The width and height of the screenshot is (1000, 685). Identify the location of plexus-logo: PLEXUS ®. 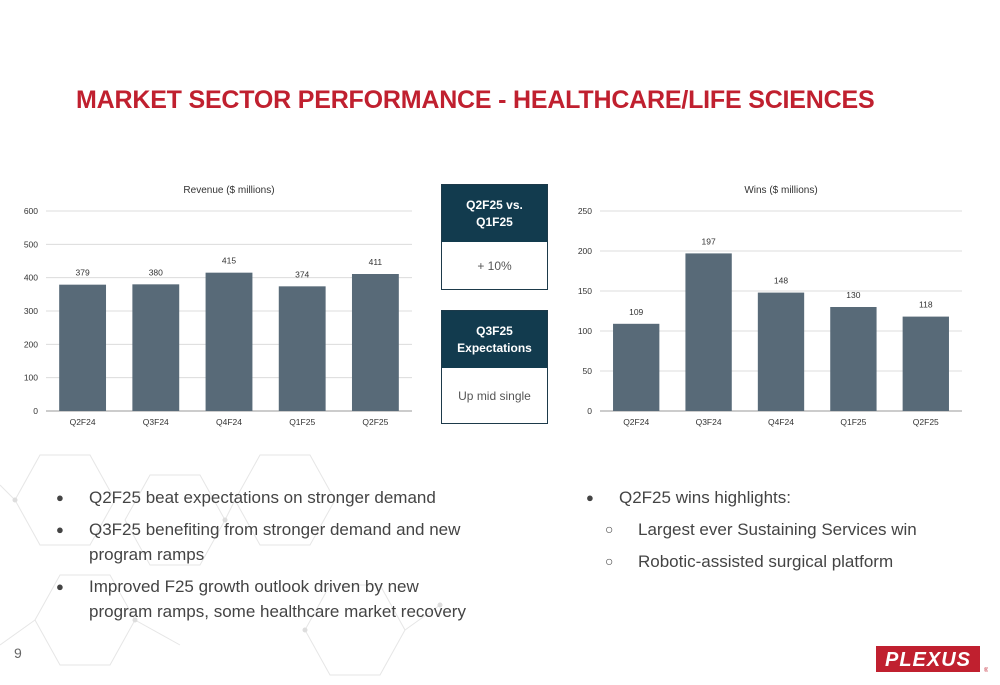
(932, 660).